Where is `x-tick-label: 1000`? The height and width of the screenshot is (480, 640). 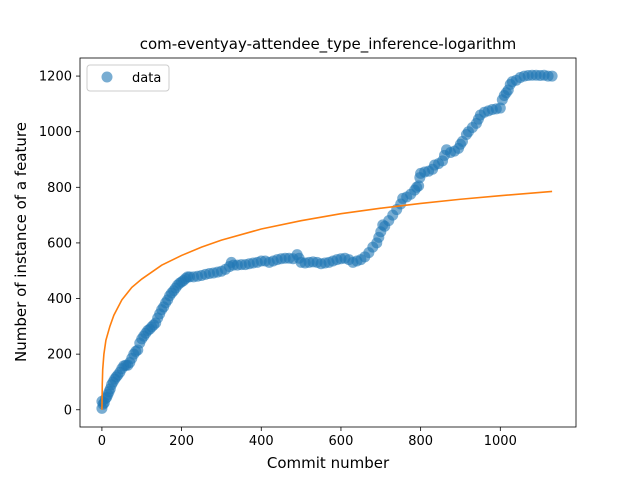
x-tick-label: 1000 is located at coordinates (500, 441).